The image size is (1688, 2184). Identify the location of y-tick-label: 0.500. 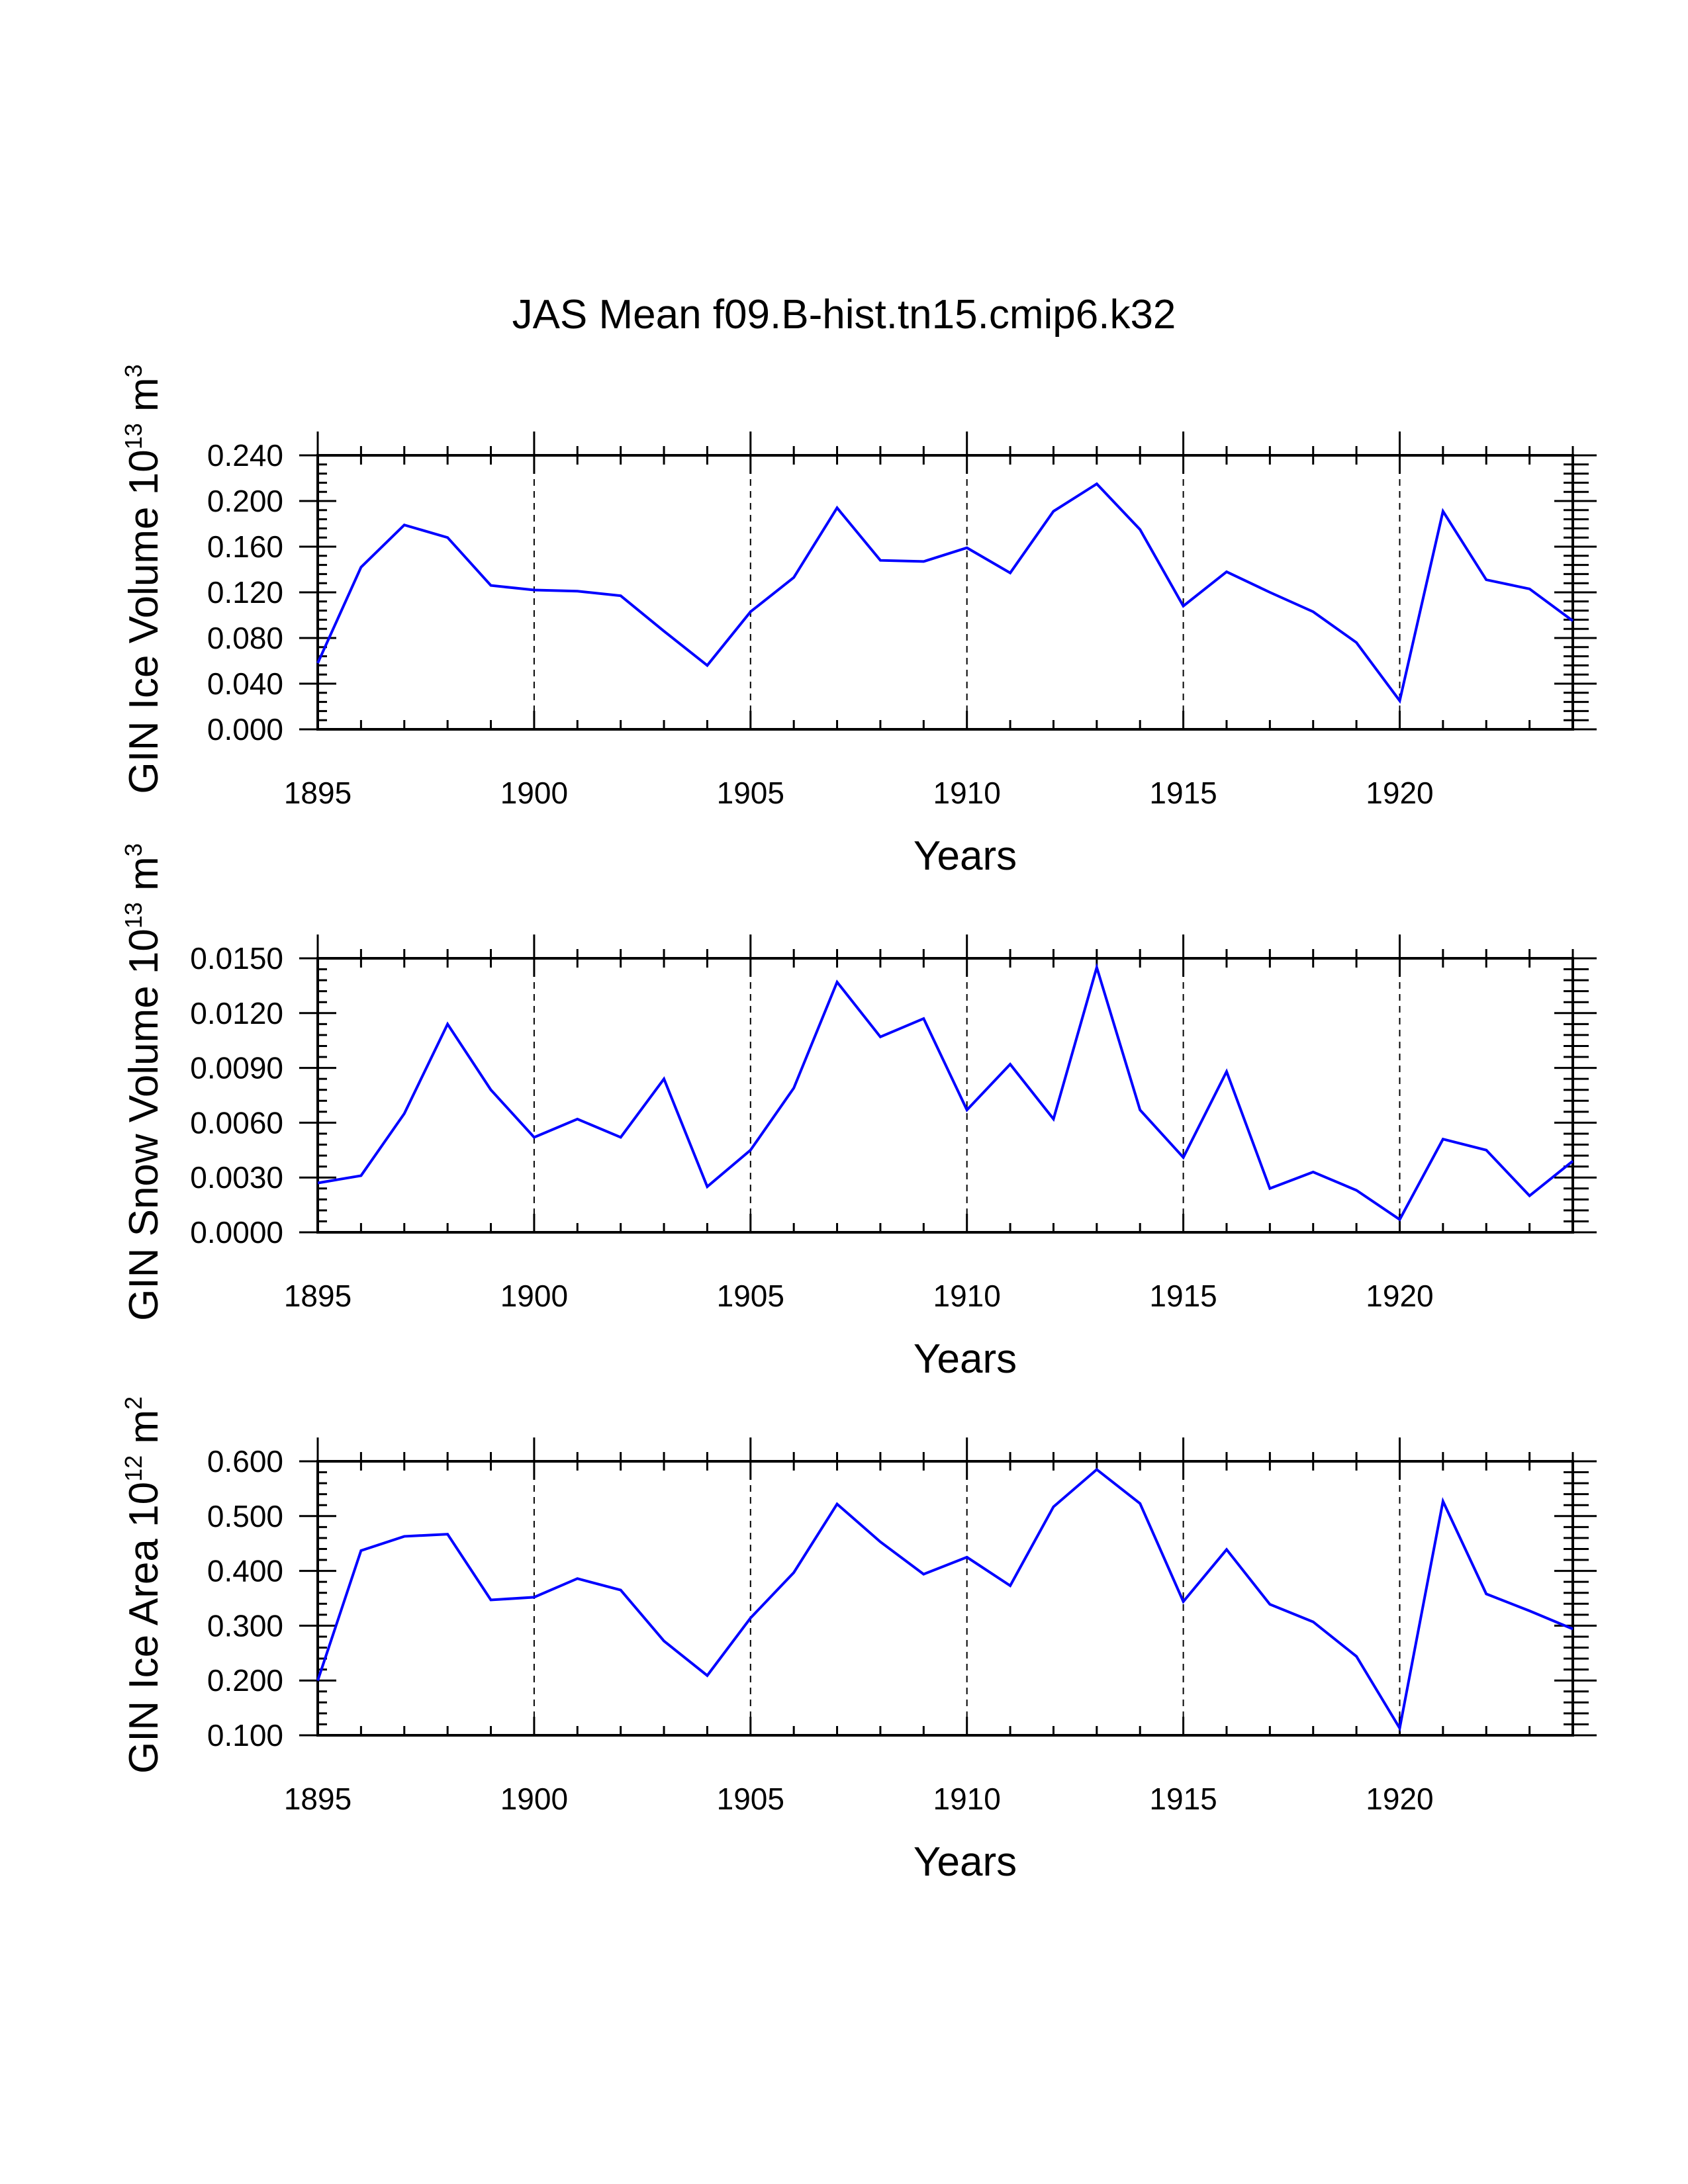
(245, 1516).